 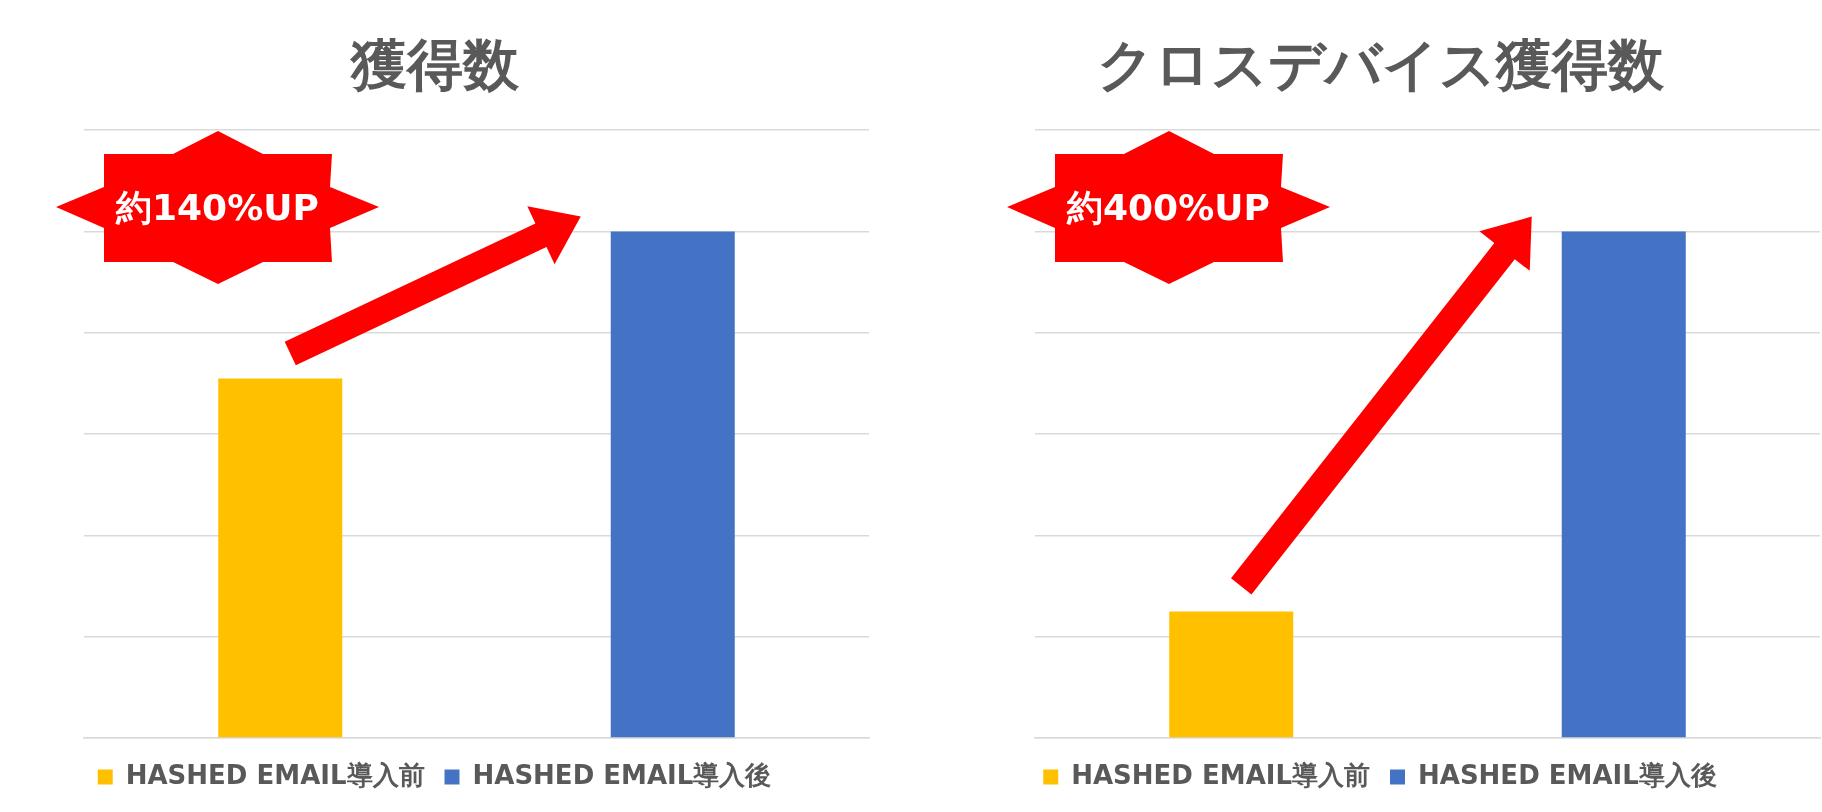 I want to click on chart-title: クロスデバイス獲得数, so click(x=1380, y=65).